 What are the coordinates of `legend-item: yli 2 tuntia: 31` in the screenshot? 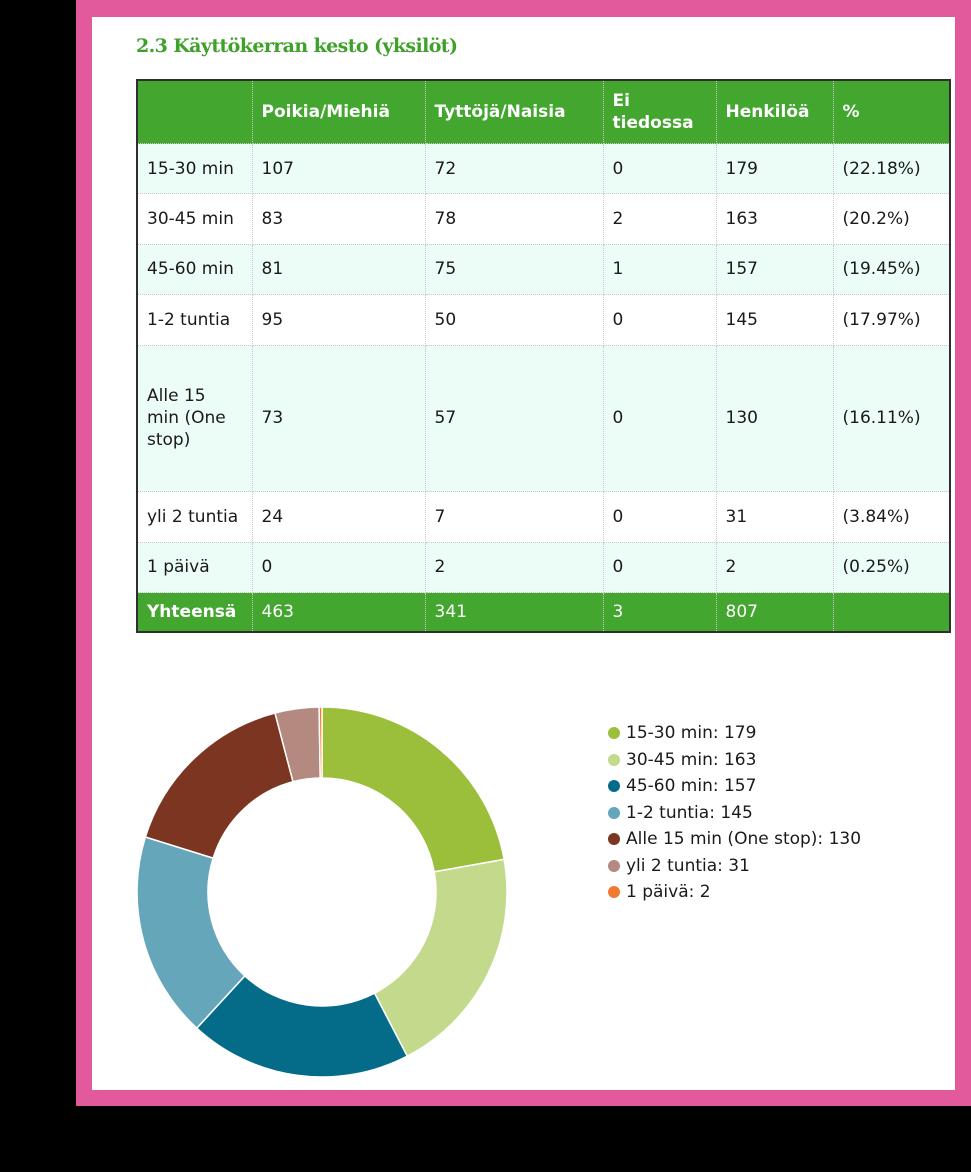 It's located at (734, 866).